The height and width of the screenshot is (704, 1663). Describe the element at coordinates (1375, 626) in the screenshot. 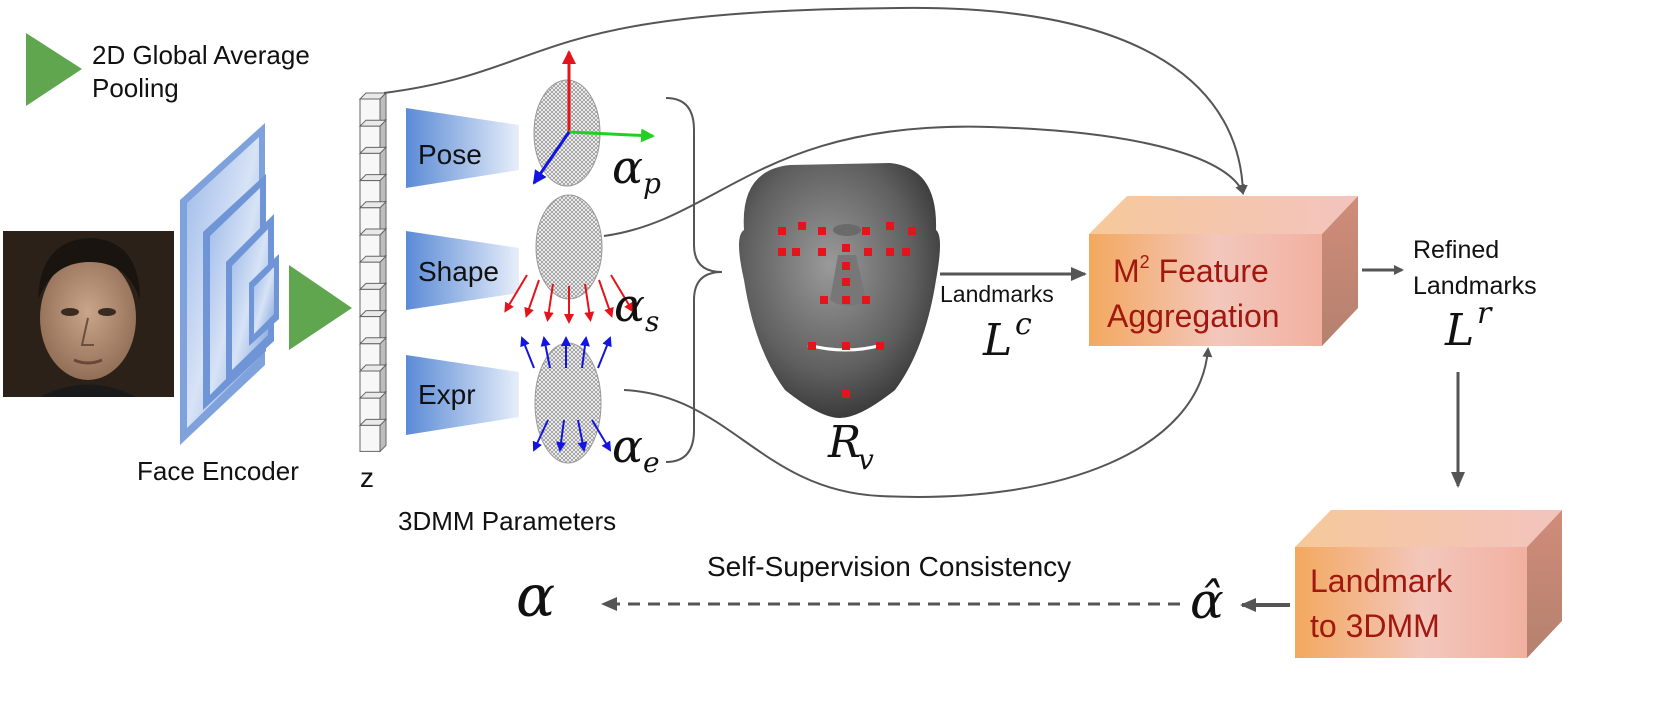

I see `landmark-to-3dmm-line2: to 3DMM` at that location.